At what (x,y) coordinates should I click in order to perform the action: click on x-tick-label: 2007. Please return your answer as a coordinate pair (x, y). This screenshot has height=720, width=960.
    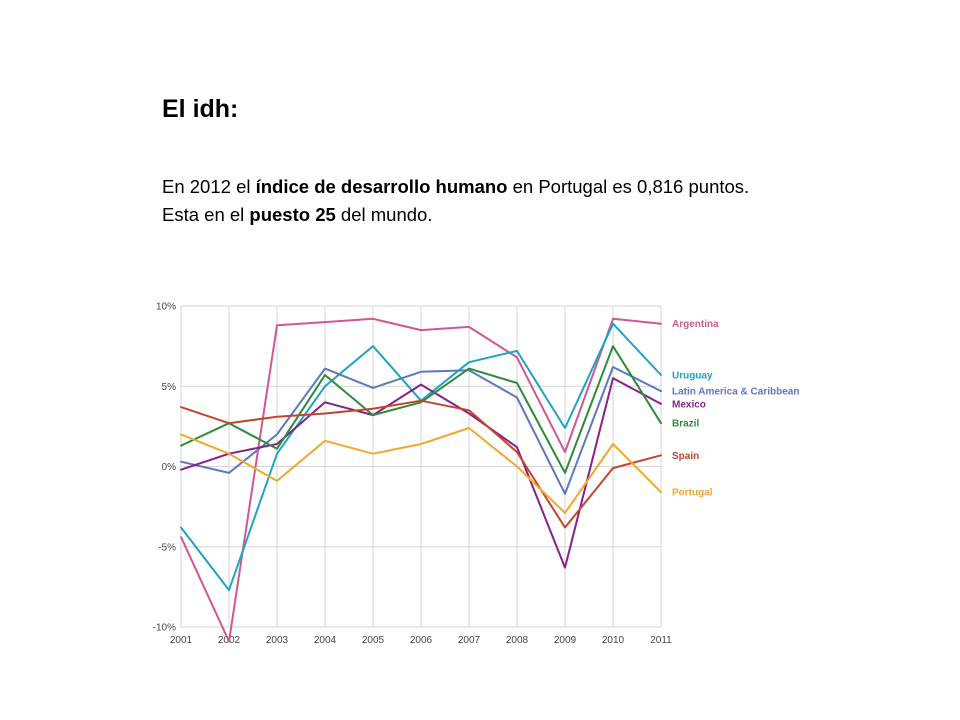
    Looking at the image, I should click on (469, 640).